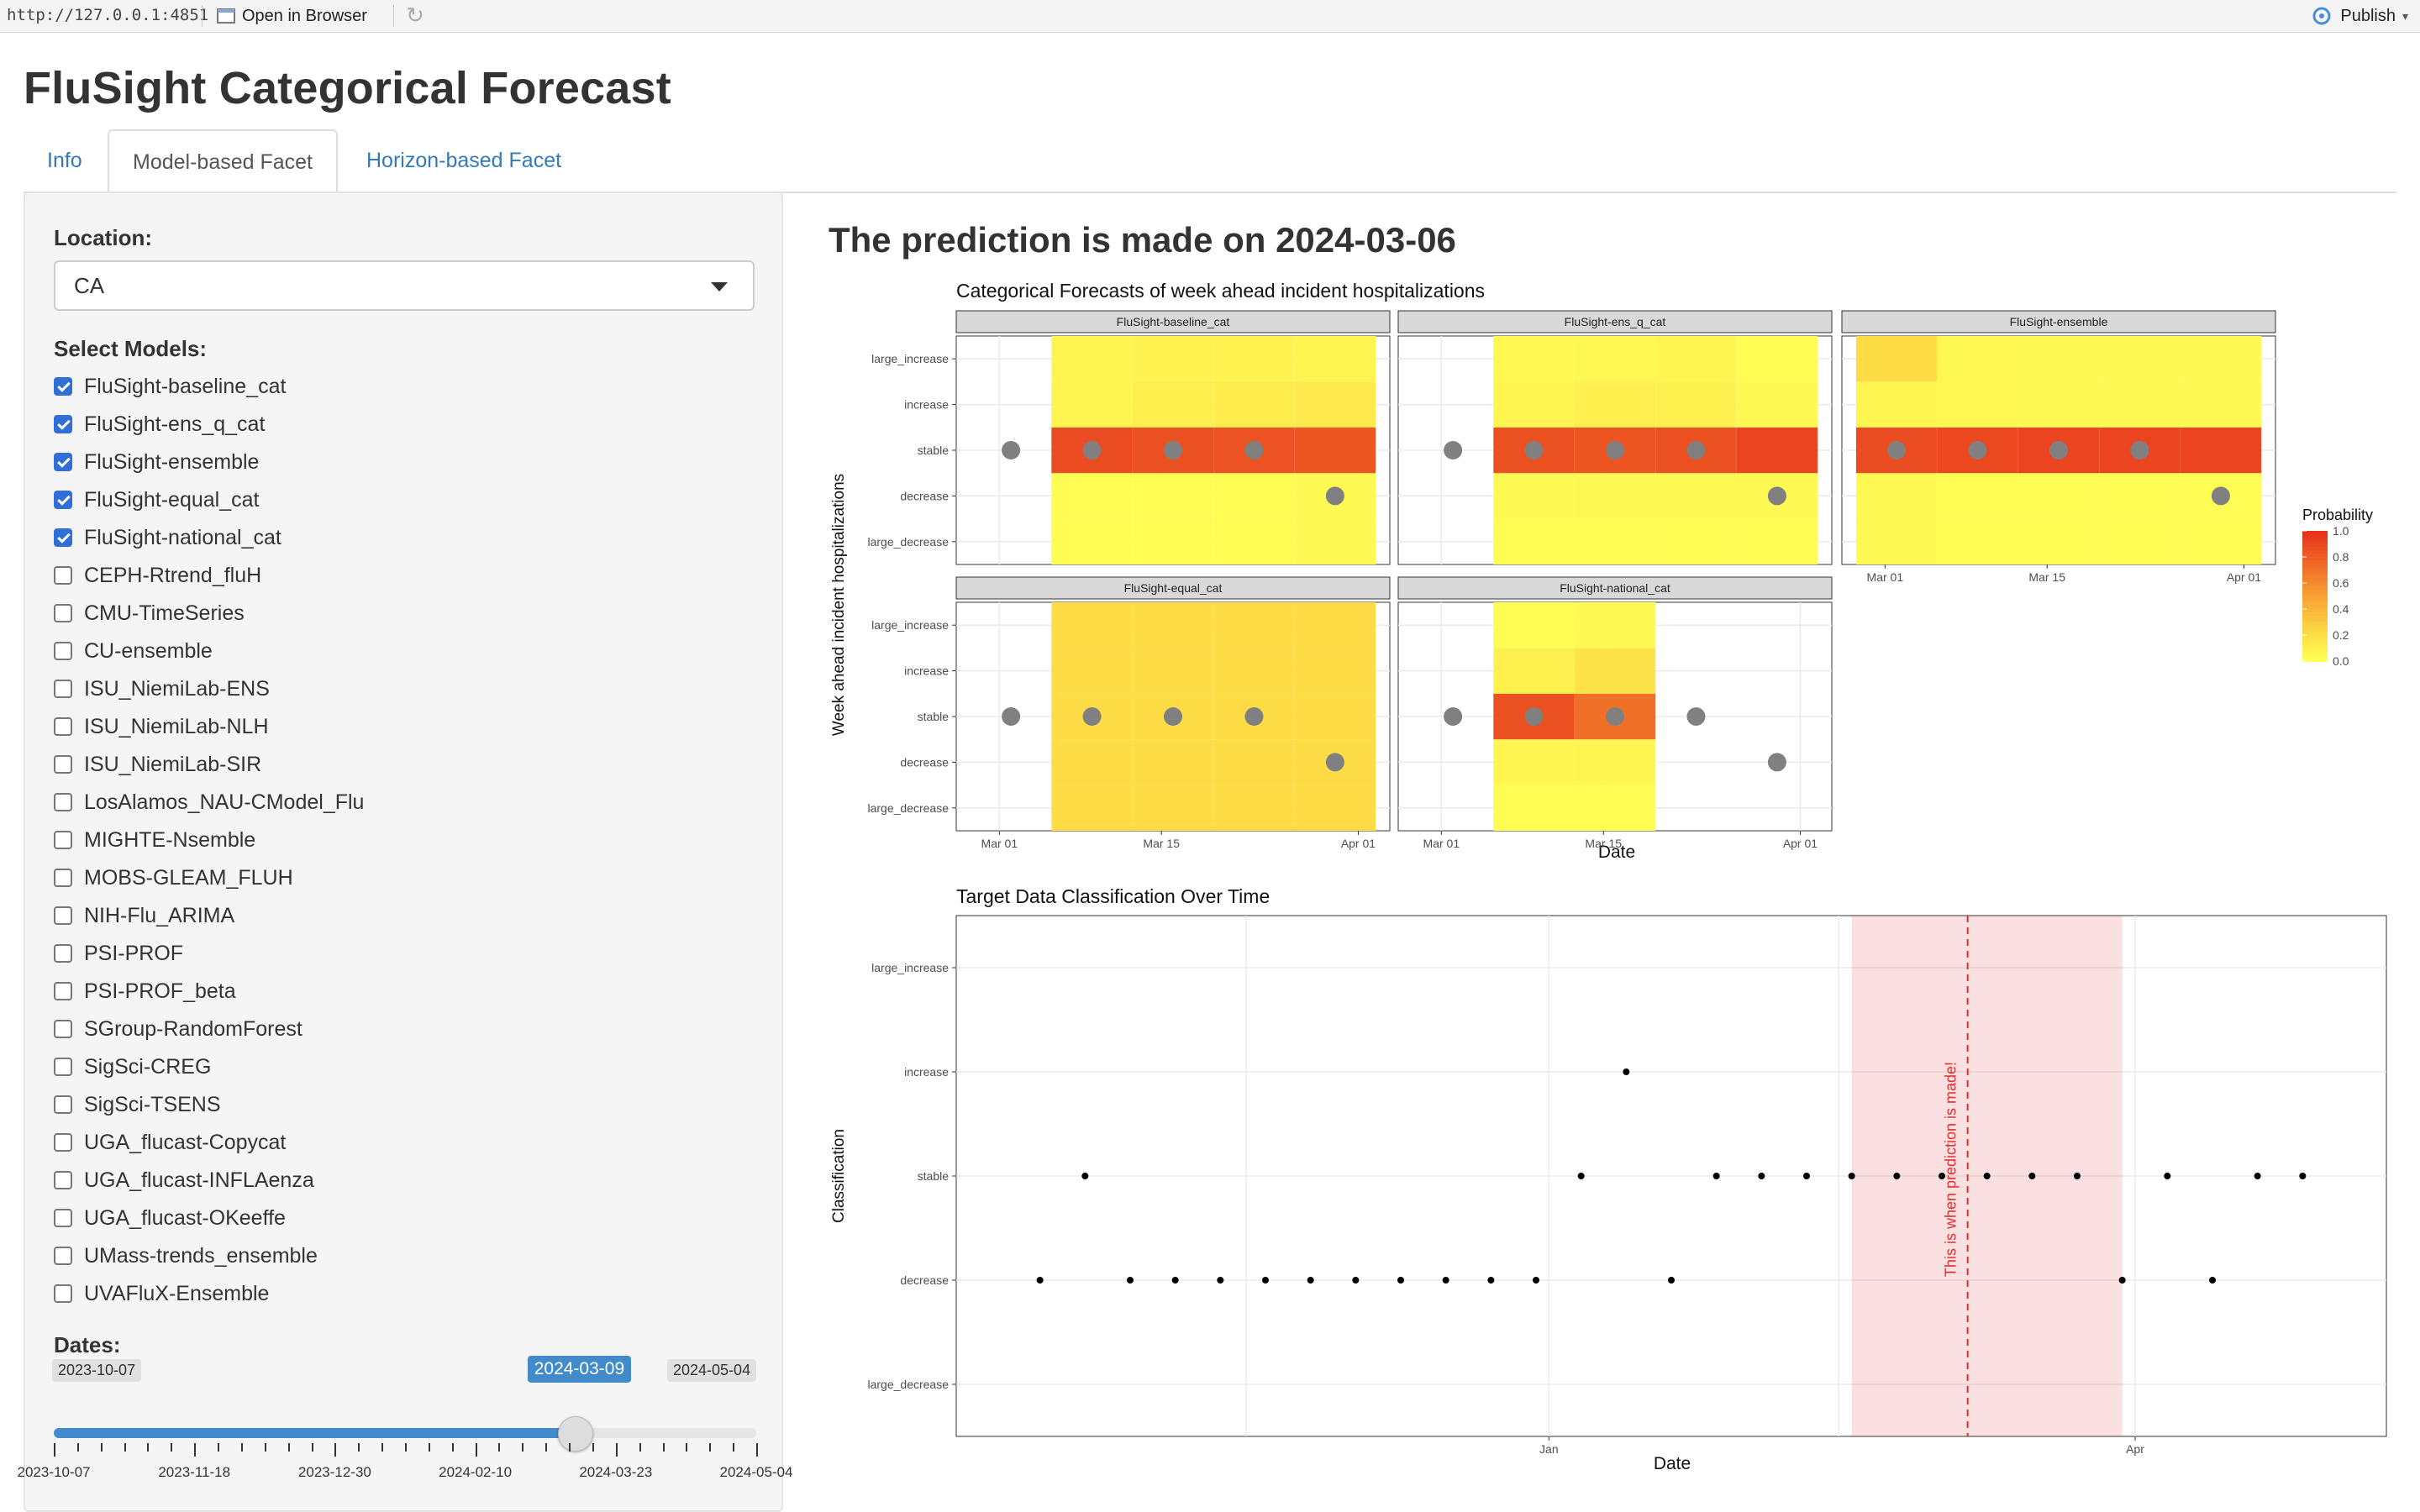 Image resolution: width=2420 pixels, height=1512 pixels. I want to click on publish-label: Publish, so click(2368, 15).